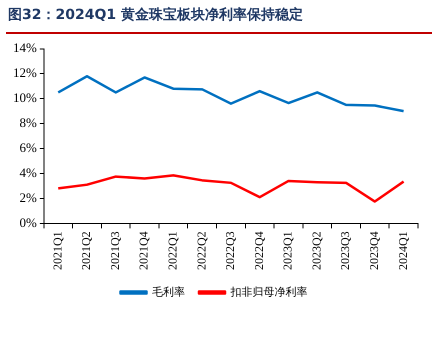  Describe the element at coordinates (345, 250) in the screenshot. I see `x-tick-label: 2023Q3` at that location.